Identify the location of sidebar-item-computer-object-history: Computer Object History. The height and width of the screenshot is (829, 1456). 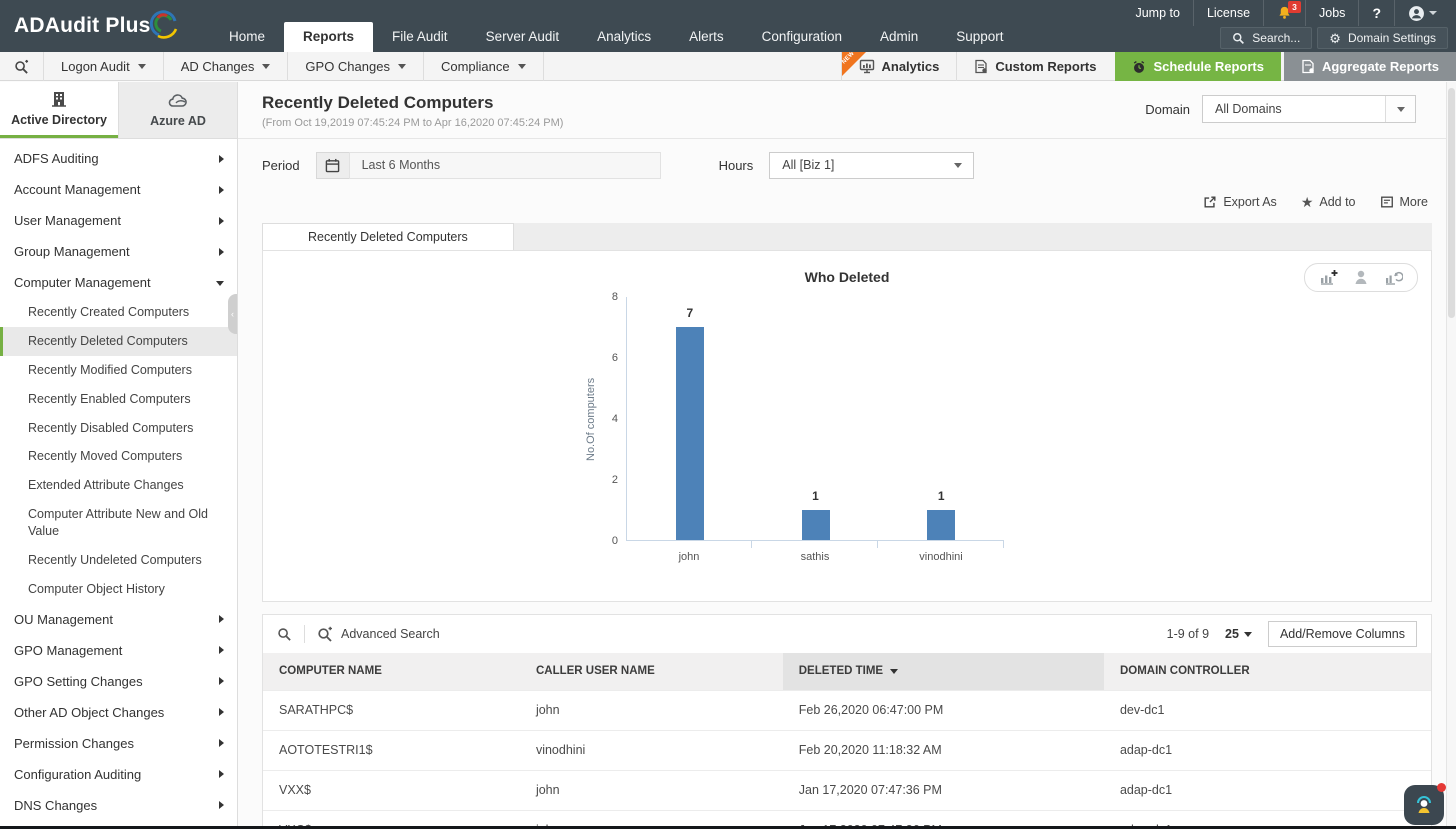
(96, 588).